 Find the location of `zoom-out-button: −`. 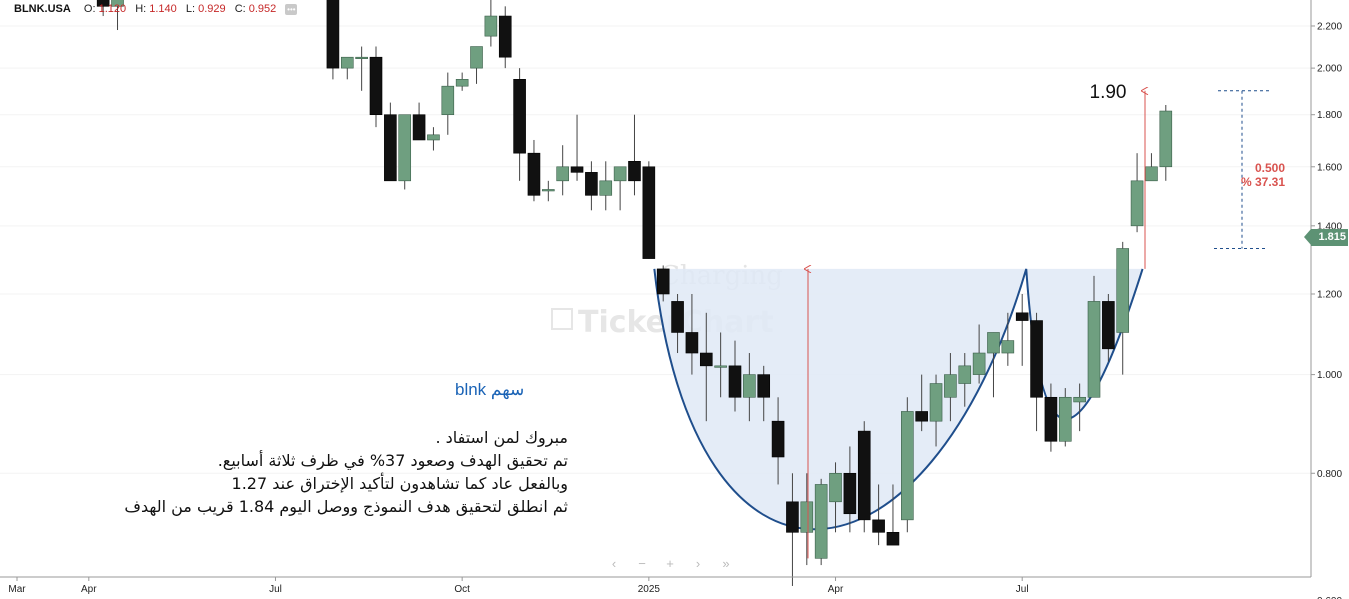

zoom-out-button: − is located at coordinates (642, 563).